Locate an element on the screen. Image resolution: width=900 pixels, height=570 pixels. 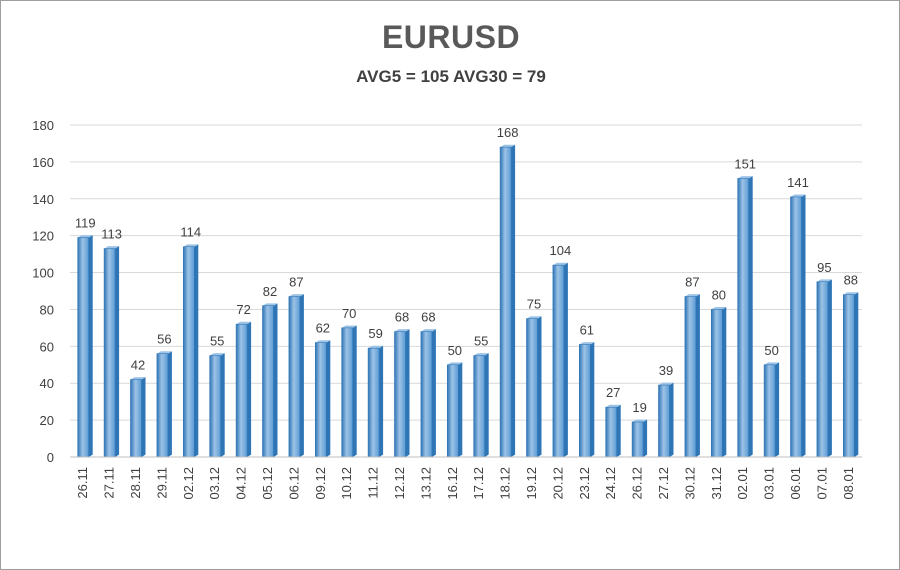
y-tick-label: 20 is located at coordinates (47, 420).